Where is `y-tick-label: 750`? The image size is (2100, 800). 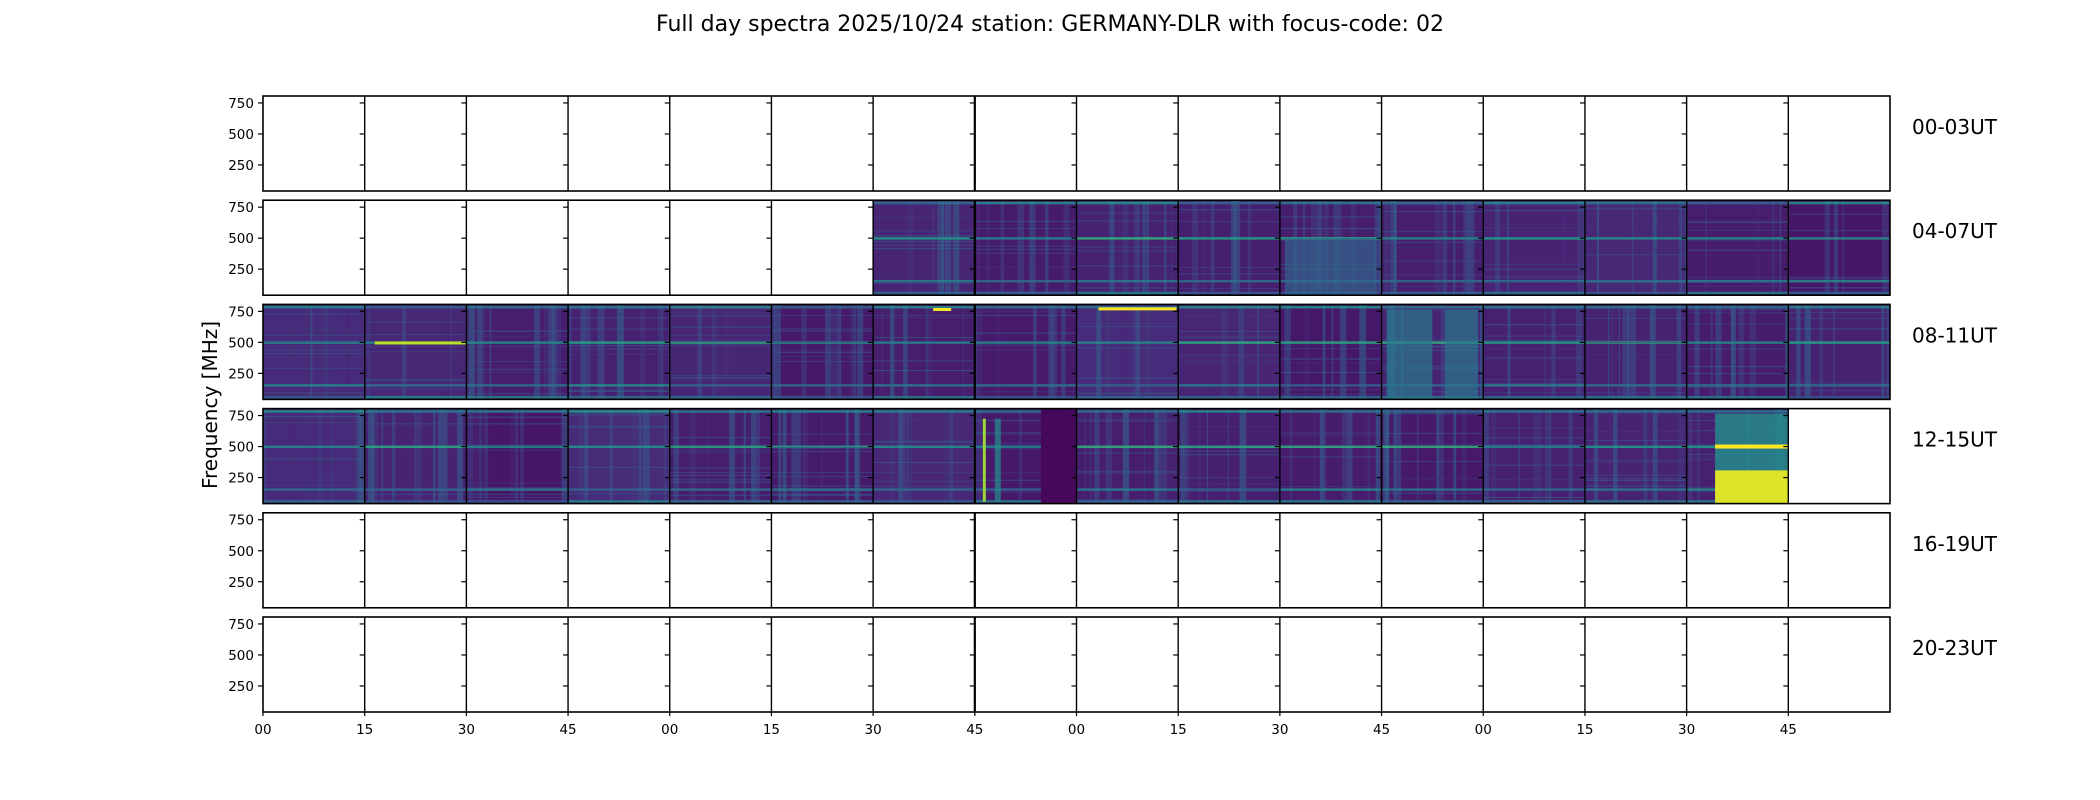 y-tick-label: 750 is located at coordinates (241, 104).